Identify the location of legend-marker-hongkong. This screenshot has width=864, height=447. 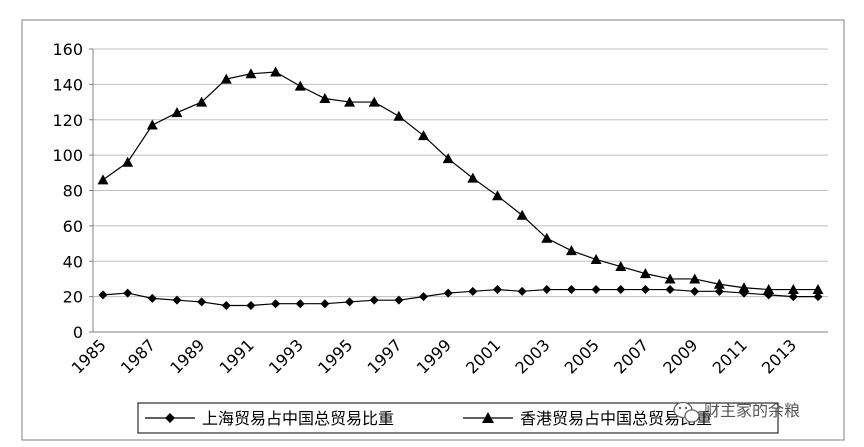
(488, 417).